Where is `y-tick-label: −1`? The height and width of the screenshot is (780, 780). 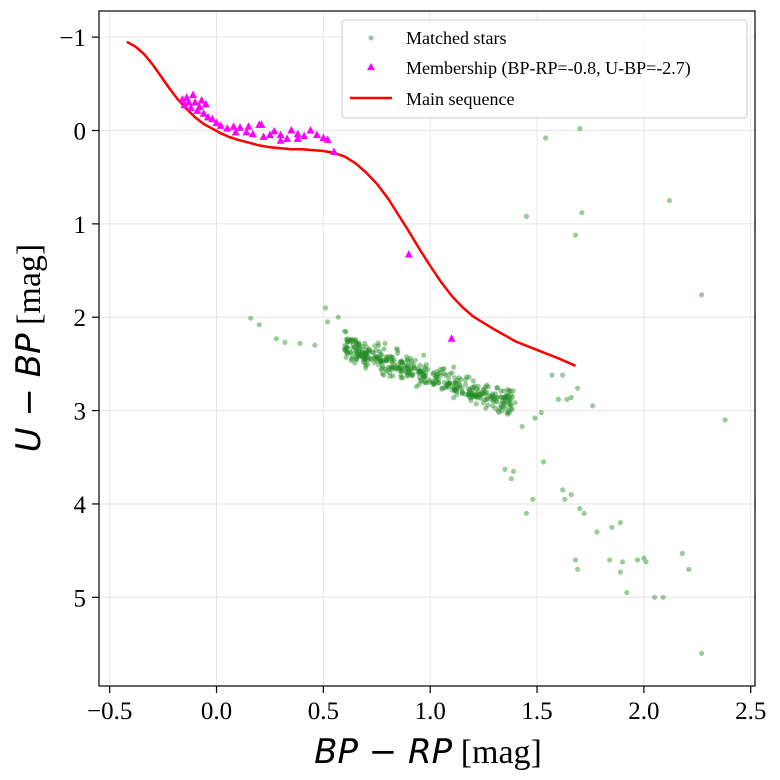
y-tick-label: −1 is located at coordinates (72, 38).